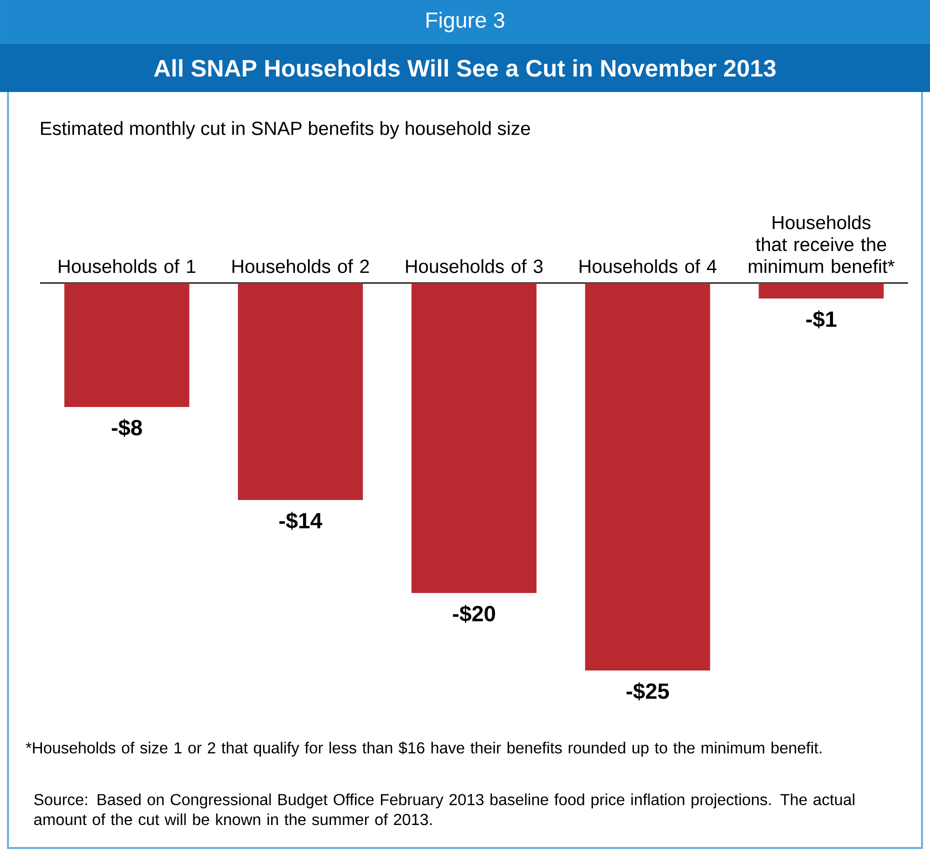 This screenshot has width=930, height=850. Describe the element at coordinates (300, 521) in the screenshot. I see `data-label: -$14` at that location.